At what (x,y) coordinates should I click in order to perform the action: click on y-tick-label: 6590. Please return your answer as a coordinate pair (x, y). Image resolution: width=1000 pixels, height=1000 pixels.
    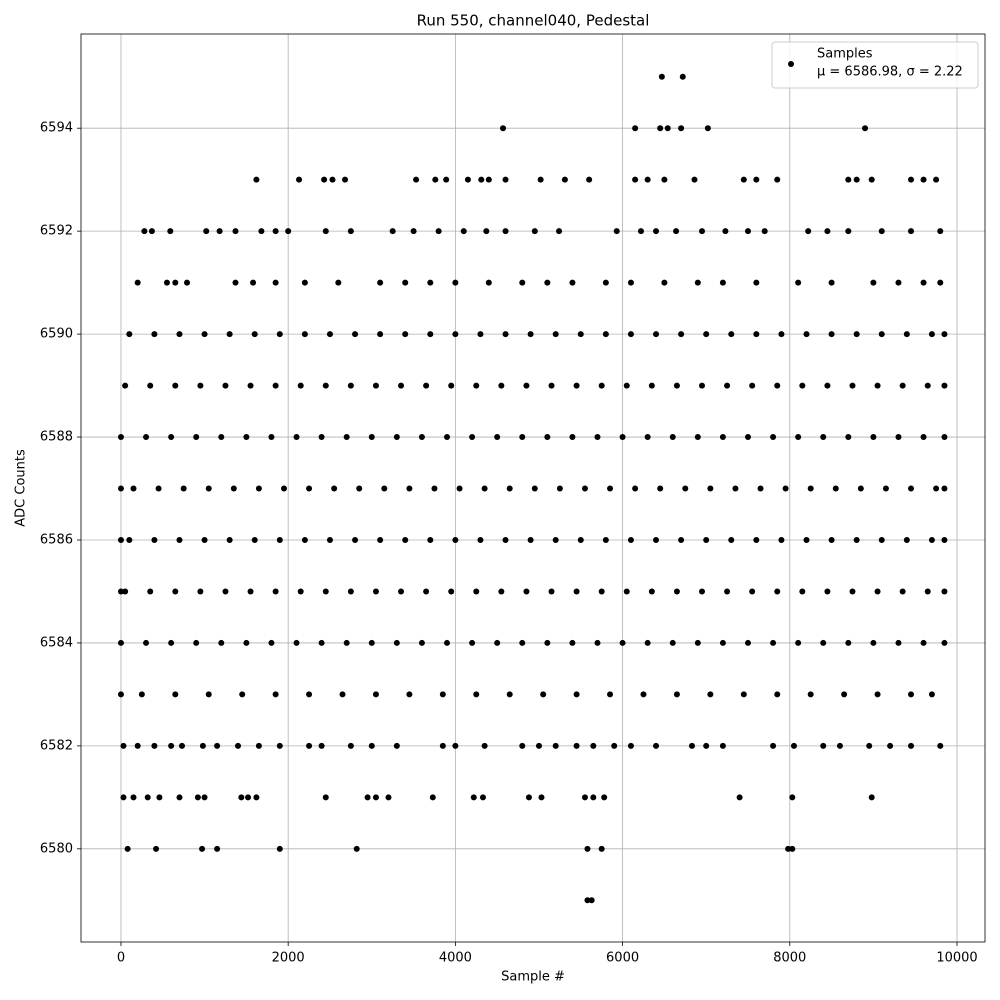
    Looking at the image, I should click on (56, 334).